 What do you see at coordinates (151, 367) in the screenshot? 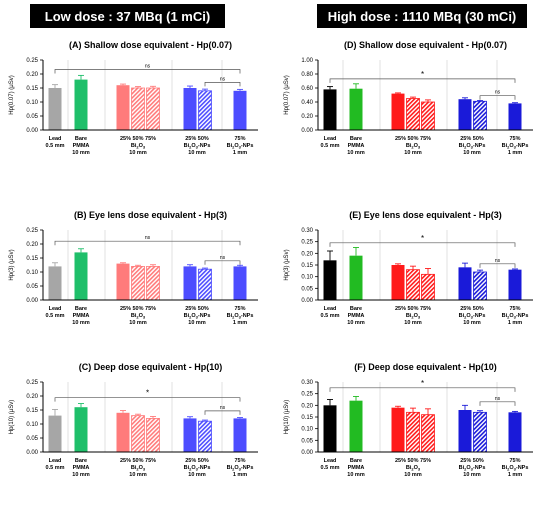
I see `chart-title: (C) Deep dose equivalent - Hp(10)` at bounding box center [151, 367].